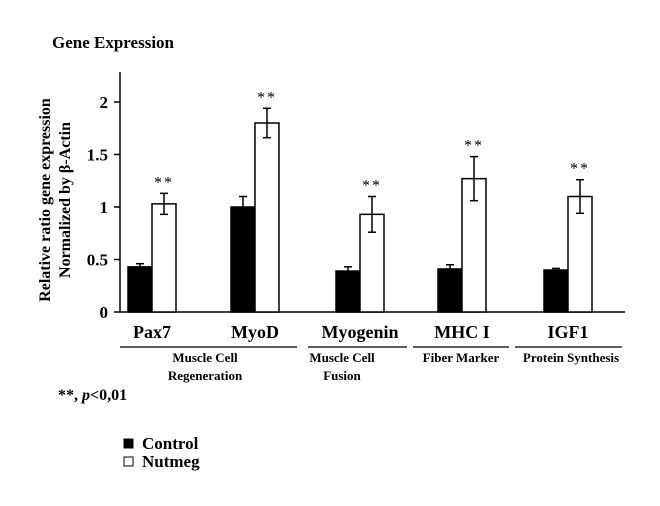 The image size is (660, 506). What do you see at coordinates (461, 357) in the screenshot?
I see `group-label: Fiber Marker` at bounding box center [461, 357].